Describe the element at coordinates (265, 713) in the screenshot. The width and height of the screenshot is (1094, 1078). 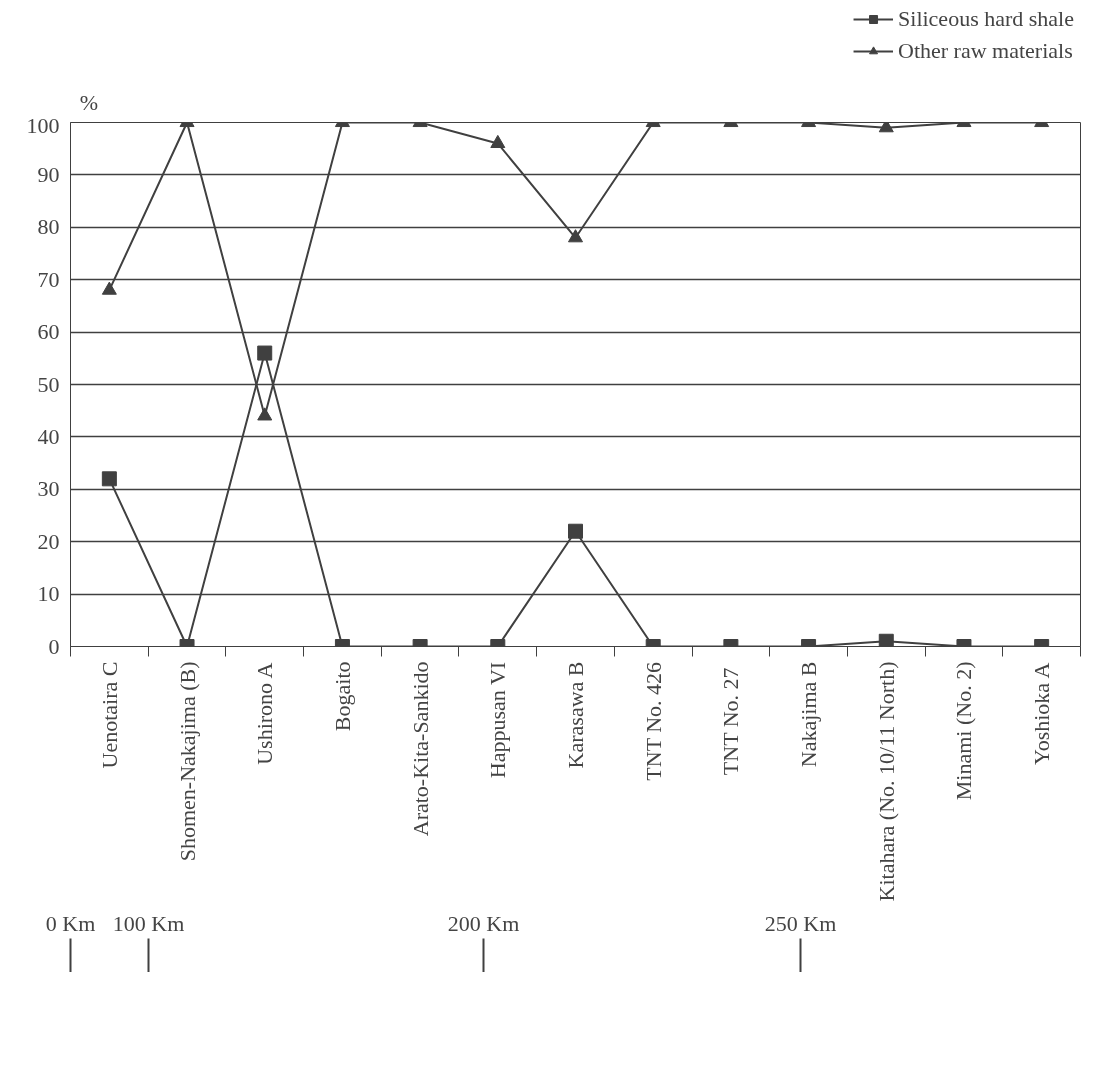
I see `x-tick-label: Ushirono A` at that location.